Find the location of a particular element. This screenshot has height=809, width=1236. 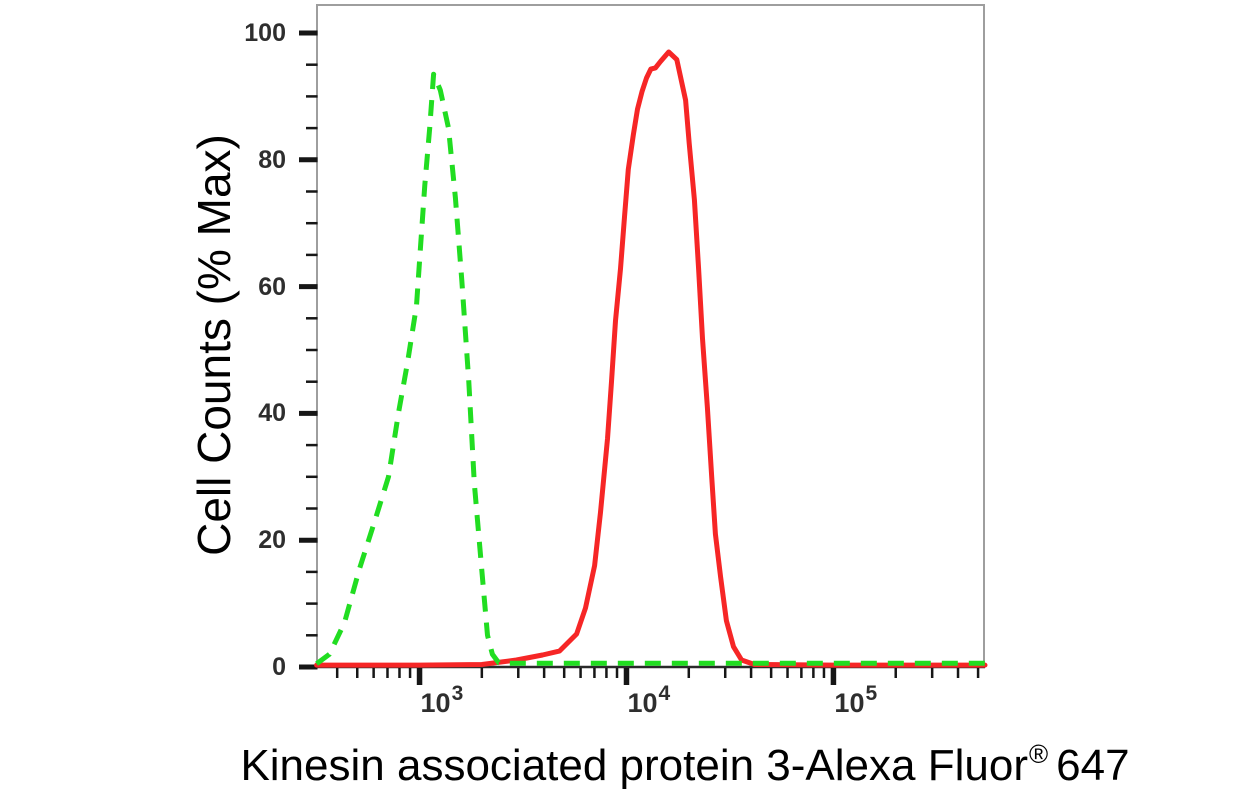

x-tick-label-exponent: 5 is located at coordinates (871, 693).